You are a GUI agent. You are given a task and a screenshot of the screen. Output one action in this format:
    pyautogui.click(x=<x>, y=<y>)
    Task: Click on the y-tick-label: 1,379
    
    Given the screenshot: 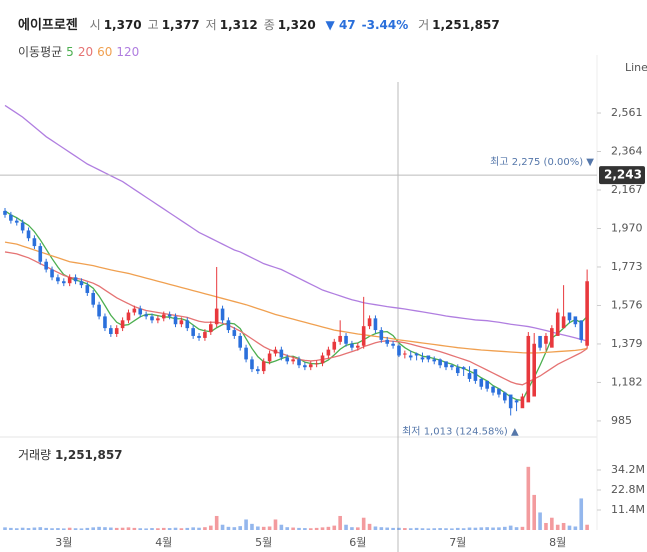 What is the action you would take?
    pyautogui.click(x=627, y=343)
    